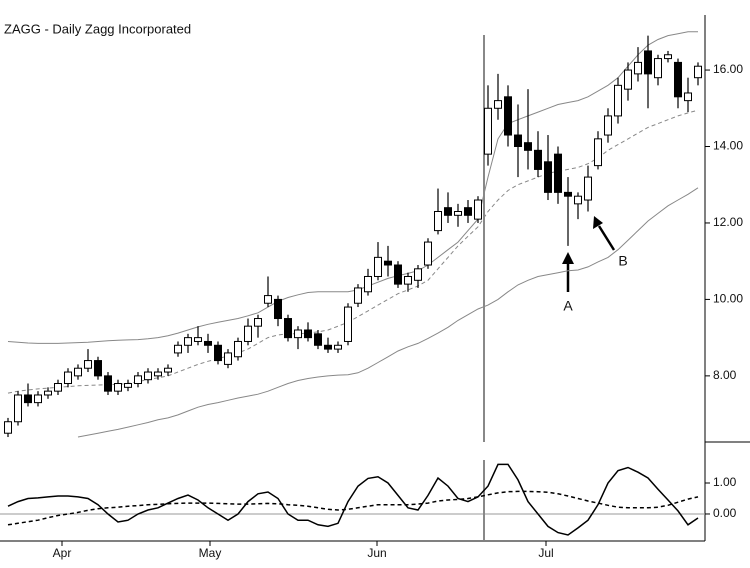 The image size is (750, 568). Describe the element at coordinates (725, 513) in the screenshot. I see `y-tick-label: 0.00` at that location.